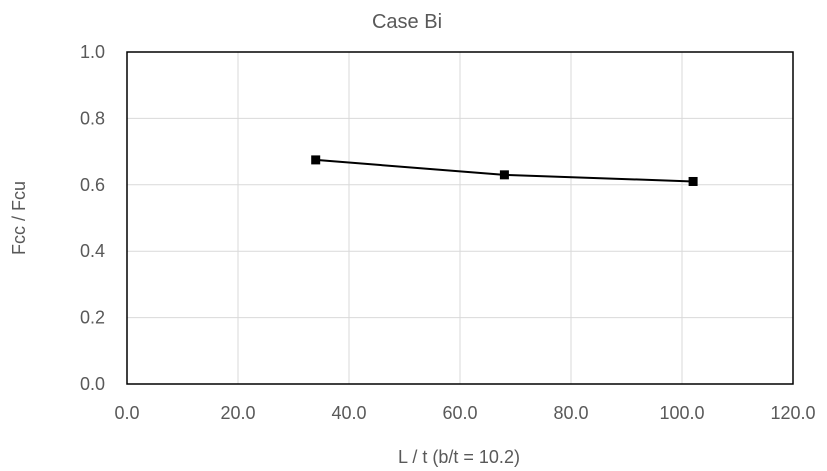 This screenshot has width=827, height=471. What do you see at coordinates (92, 318) in the screenshot?
I see `y-tick-label: 0.2` at bounding box center [92, 318].